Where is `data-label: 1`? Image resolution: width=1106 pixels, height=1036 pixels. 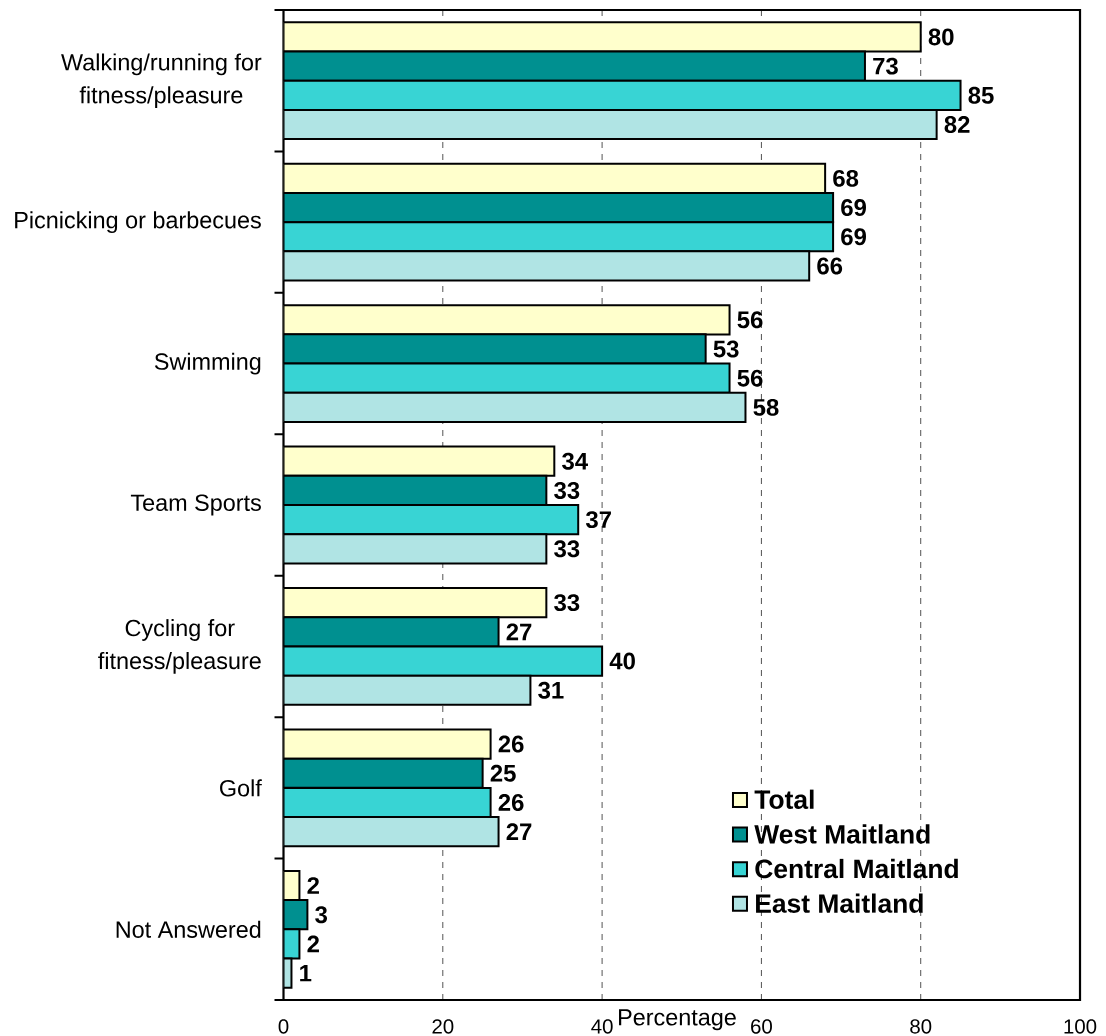 data-label: 1 is located at coordinates (306, 973).